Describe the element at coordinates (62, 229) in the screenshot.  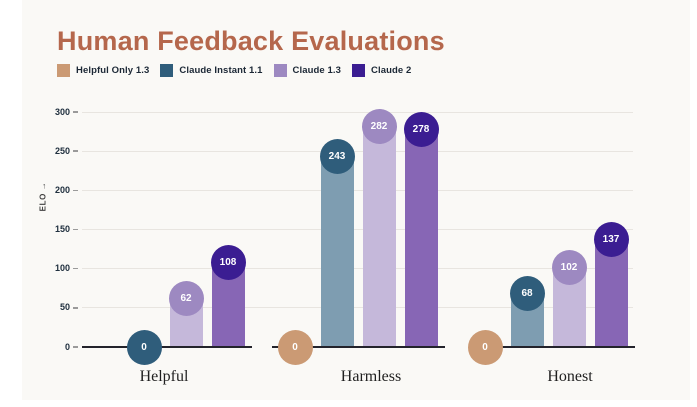
I see `y-tick-label: 150` at that location.